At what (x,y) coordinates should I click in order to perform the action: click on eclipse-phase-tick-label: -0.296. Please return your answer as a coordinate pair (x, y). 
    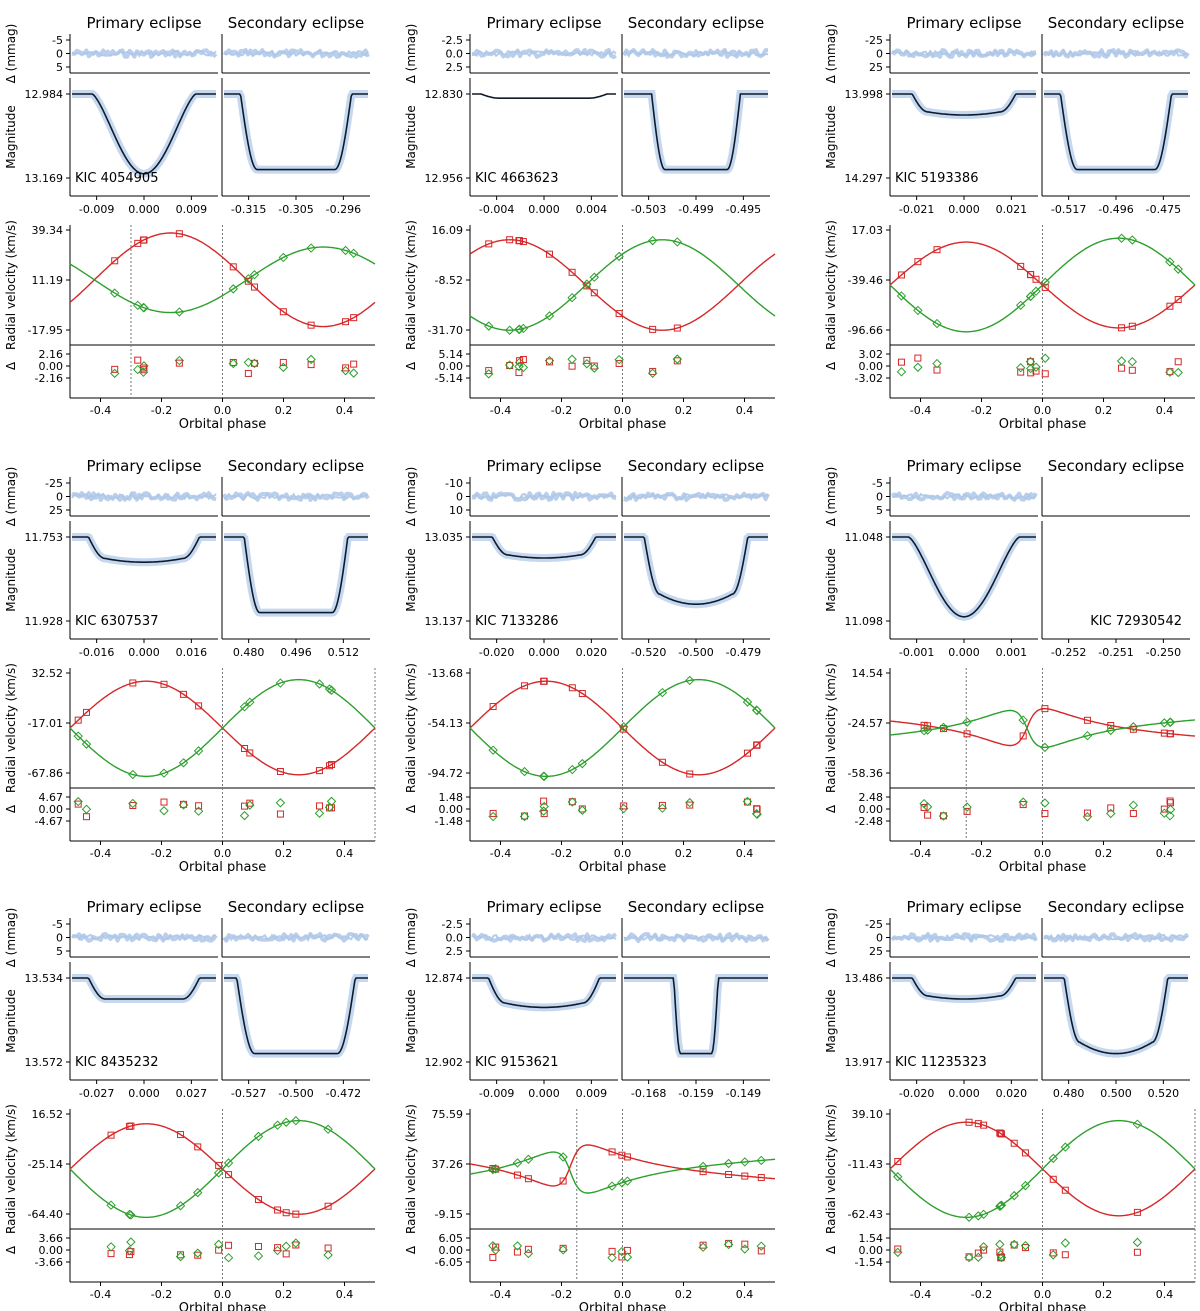
    Looking at the image, I should click on (343, 209).